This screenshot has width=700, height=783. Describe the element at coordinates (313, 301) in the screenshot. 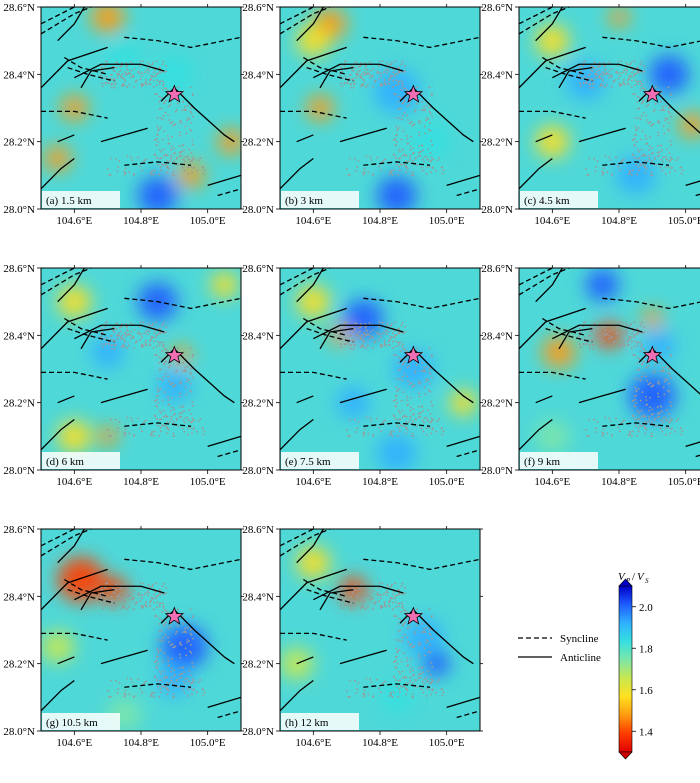

I see `vpvs-anomaly` at that location.